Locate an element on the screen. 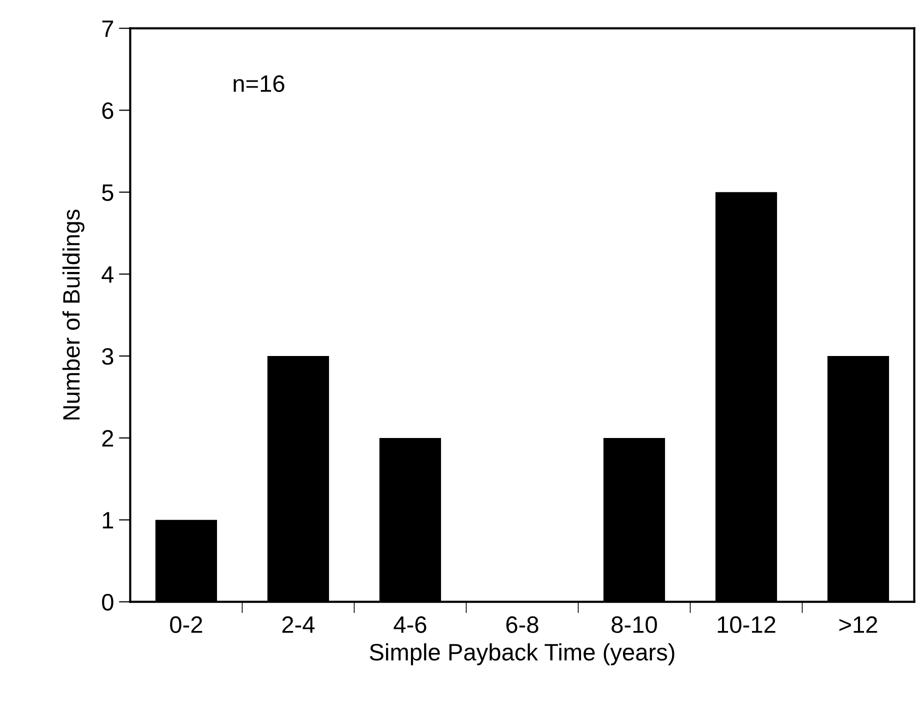 This screenshot has height=708, width=917. x-tick-label: 6-8 is located at coordinates (522, 625).